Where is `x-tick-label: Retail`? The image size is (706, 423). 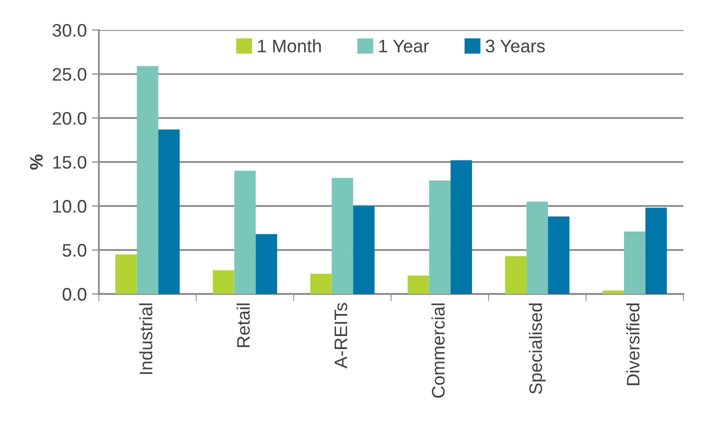
x-tick-label: Retail is located at coordinates (243, 325).